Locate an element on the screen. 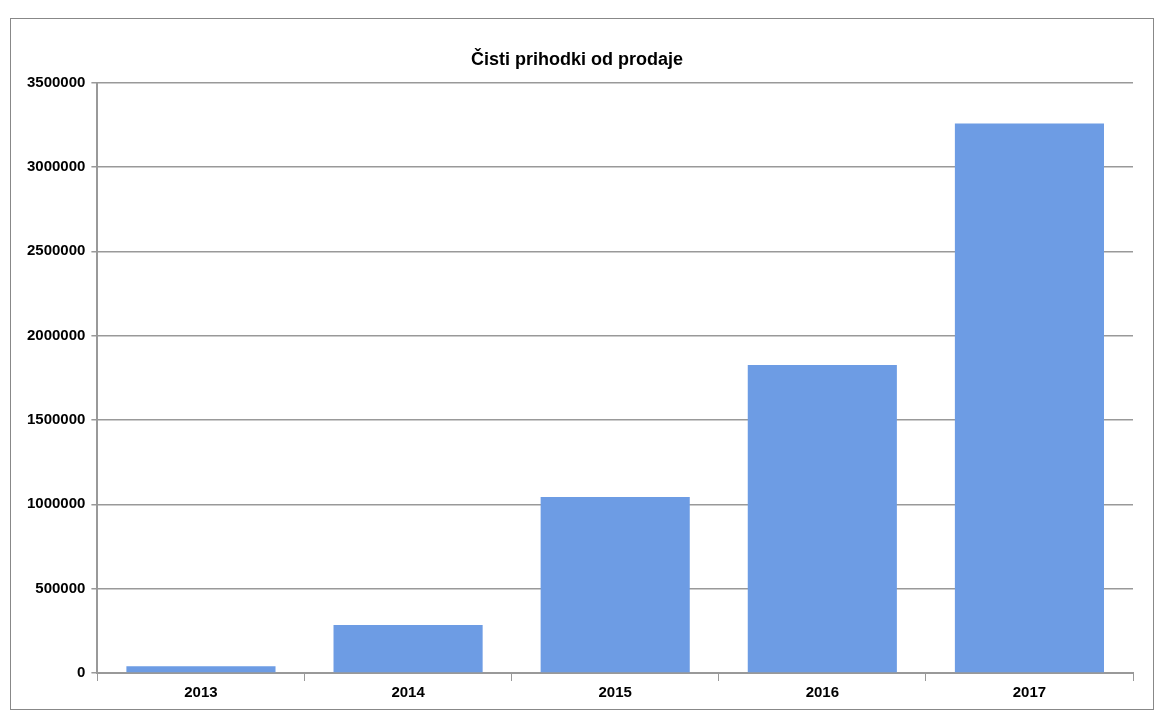 This screenshot has height=711, width=1156. chart-title: Čisti prihodki od prodaje is located at coordinates (577, 58).